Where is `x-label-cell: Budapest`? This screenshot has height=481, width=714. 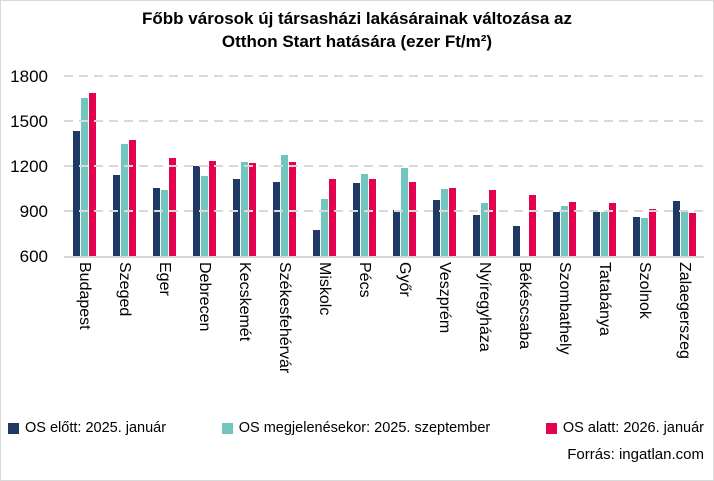 x-label-cell: Budapest is located at coordinates (84, 338).